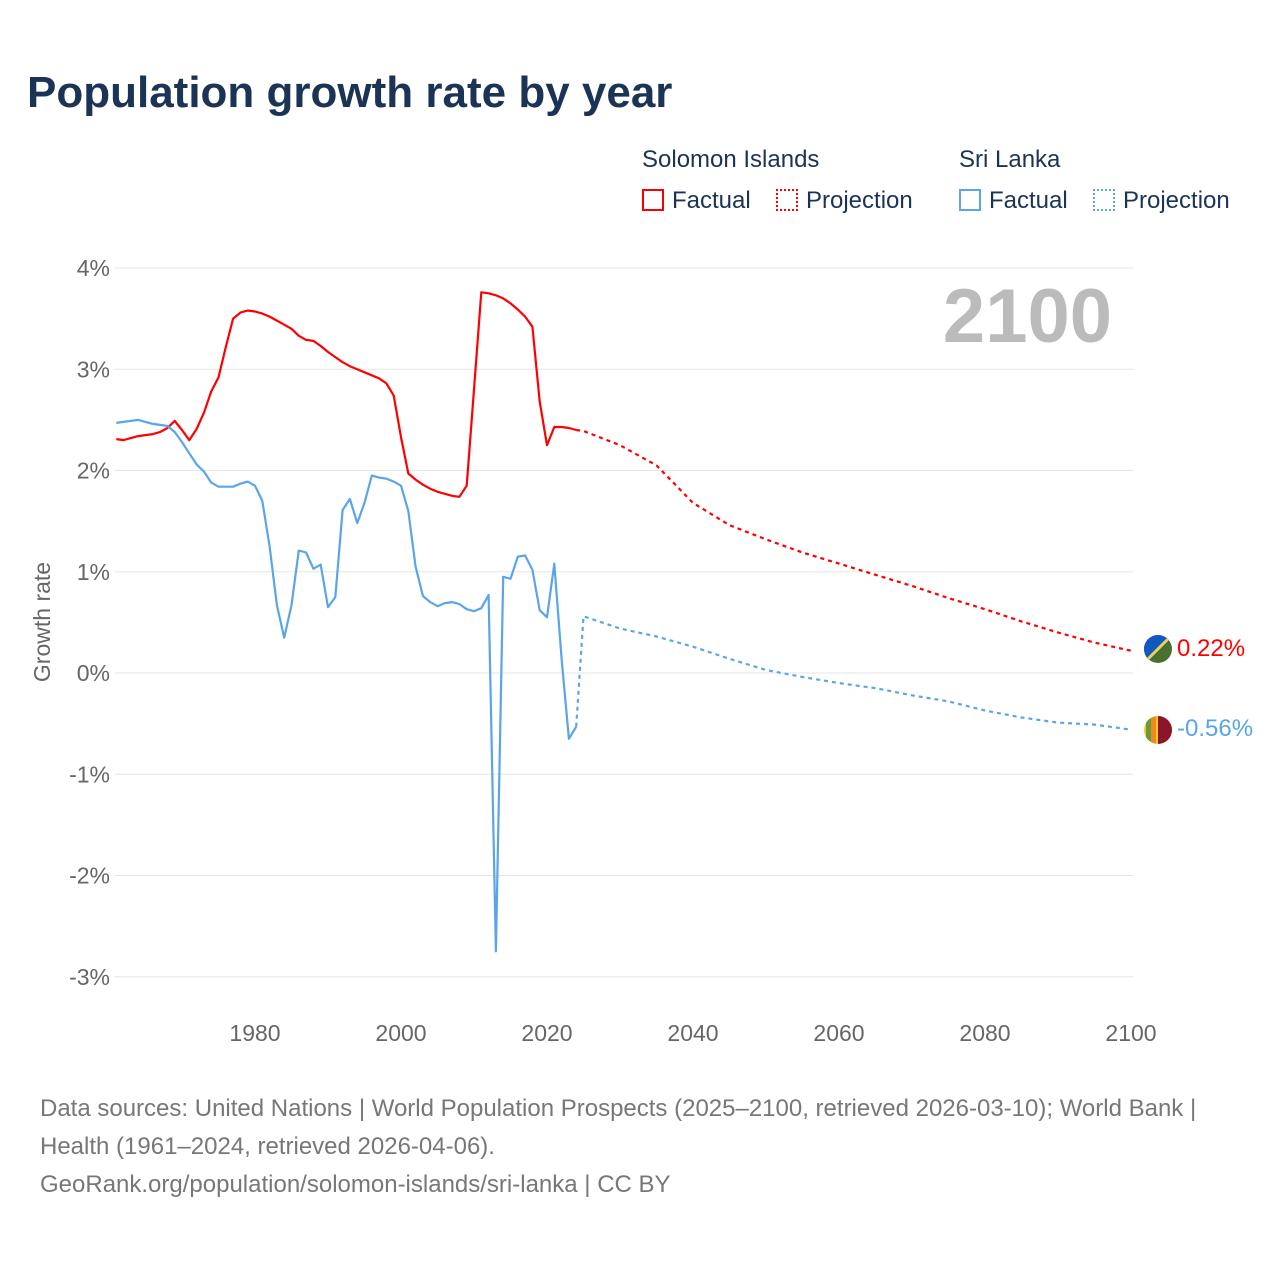 The height and width of the screenshot is (1280, 1280). I want to click on y-tick-label: -2%, so click(89, 876).